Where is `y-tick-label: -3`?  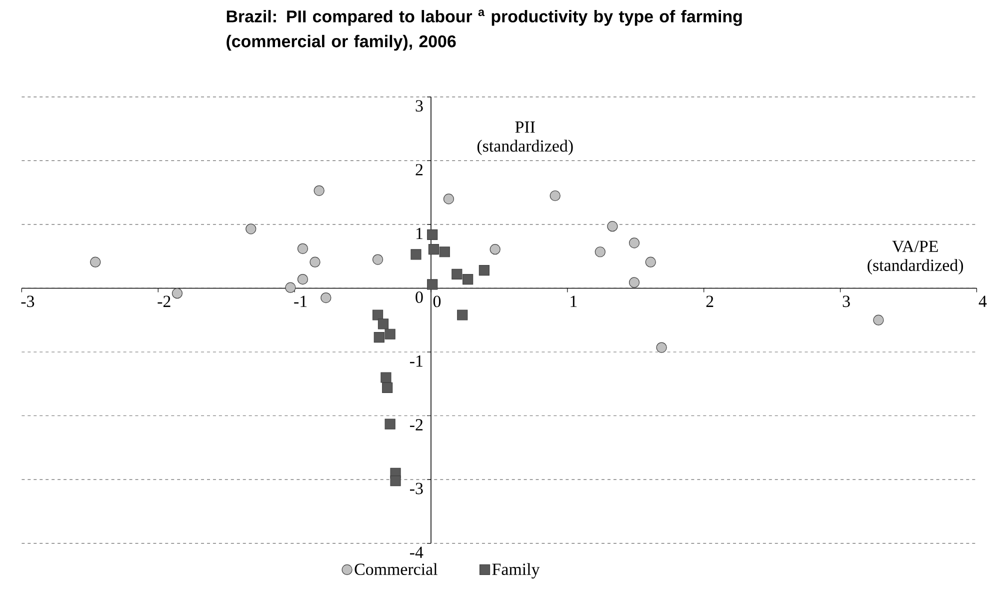 y-tick-label: -3 is located at coordinates (416, 488).